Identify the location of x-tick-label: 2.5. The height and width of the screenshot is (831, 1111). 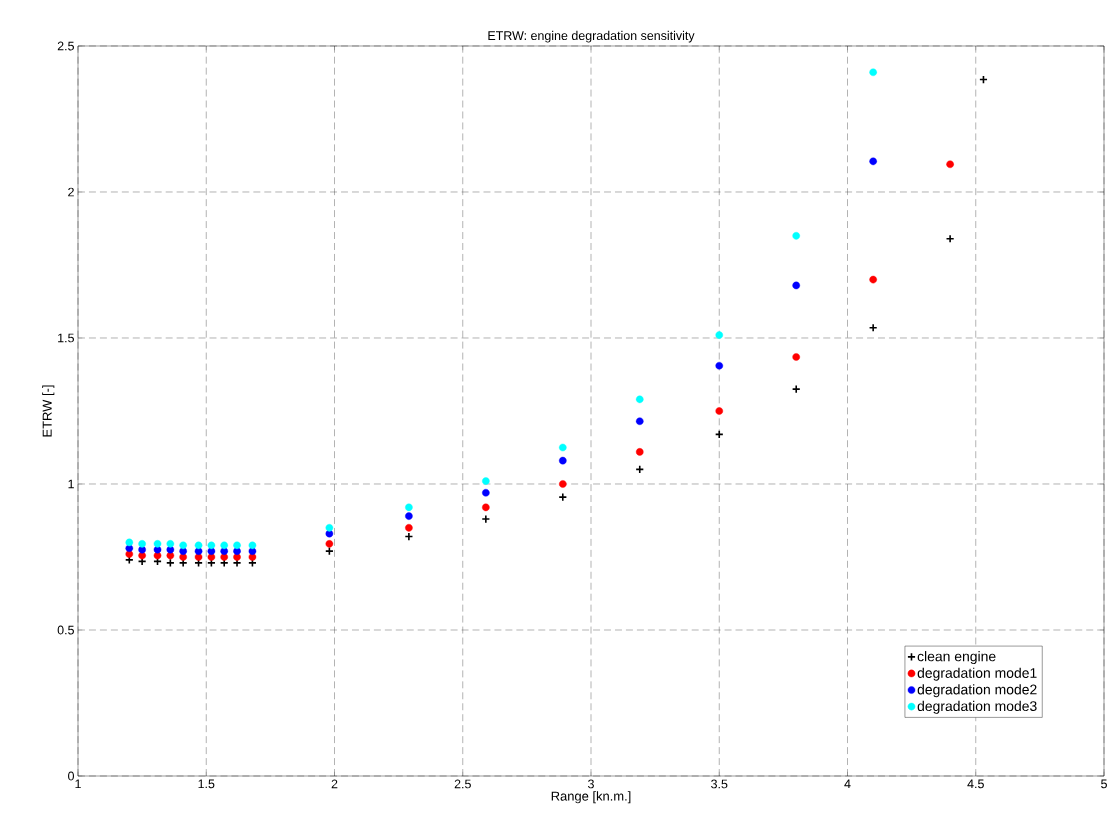
(462, 784).